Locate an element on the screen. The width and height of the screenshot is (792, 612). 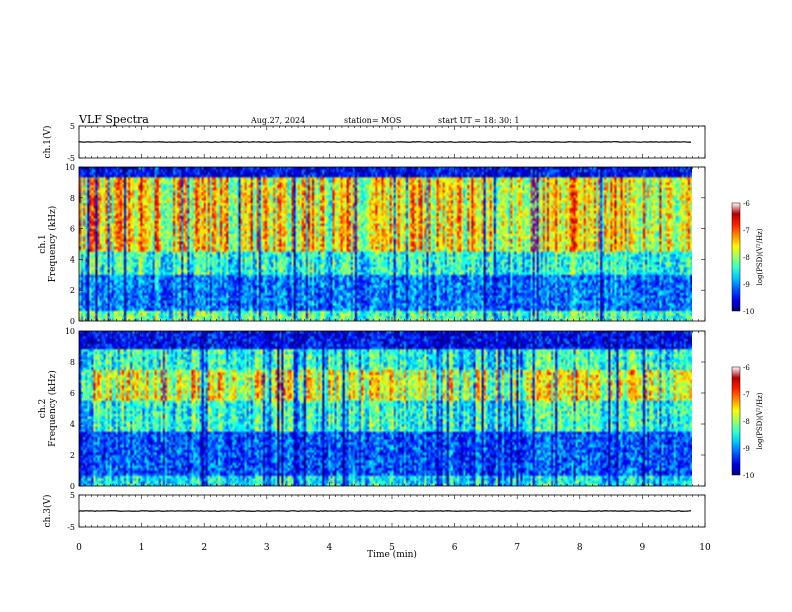
x-tick-label: 2 is located at coordinates (204, 548).